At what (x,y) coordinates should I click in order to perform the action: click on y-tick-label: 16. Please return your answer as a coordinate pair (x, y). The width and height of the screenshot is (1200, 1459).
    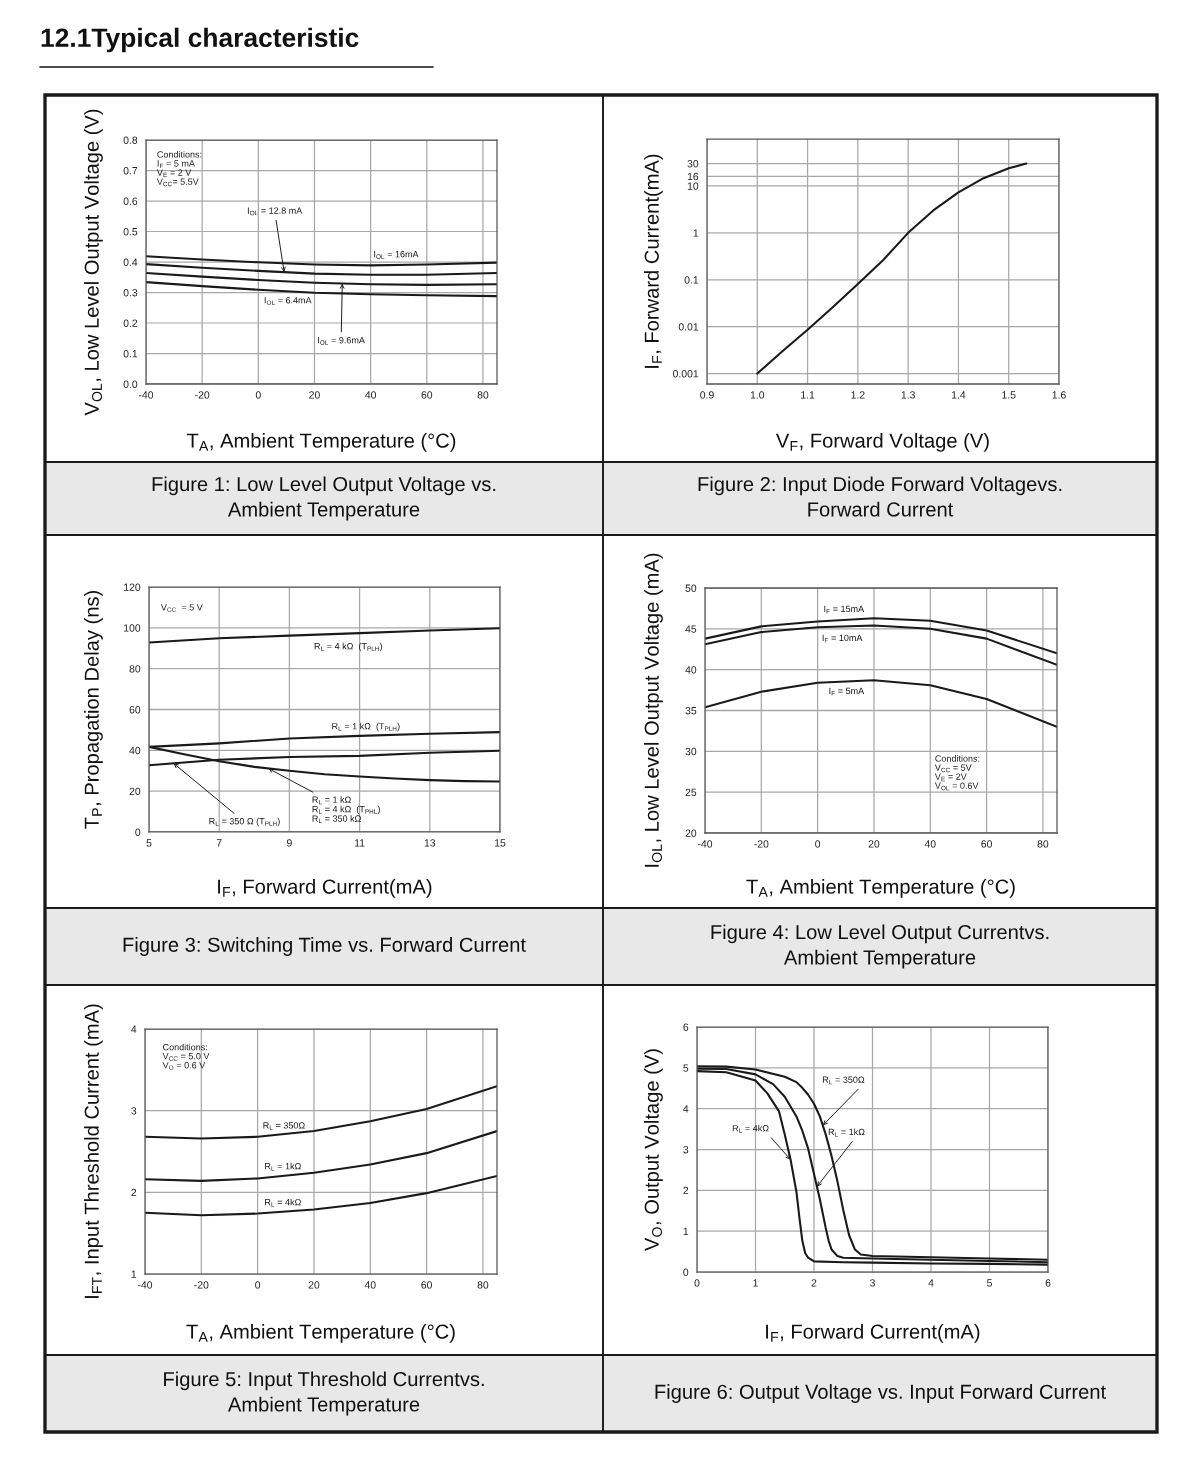
    Looking at the image, I should click on (693, 176).